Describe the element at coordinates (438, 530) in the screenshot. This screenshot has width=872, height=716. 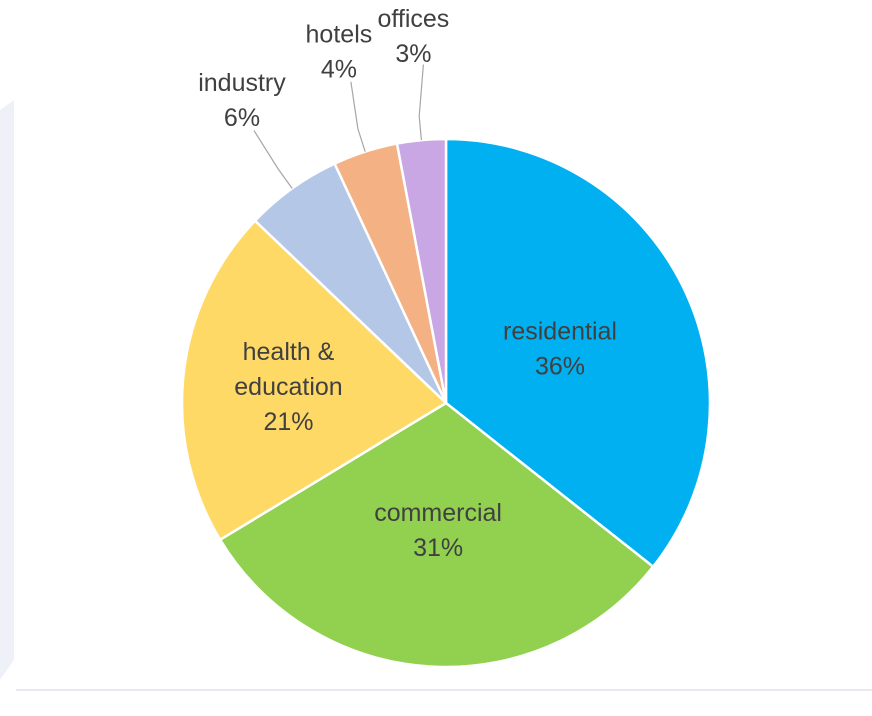
I see `data-label-commercial: commercial 31%` at that location.